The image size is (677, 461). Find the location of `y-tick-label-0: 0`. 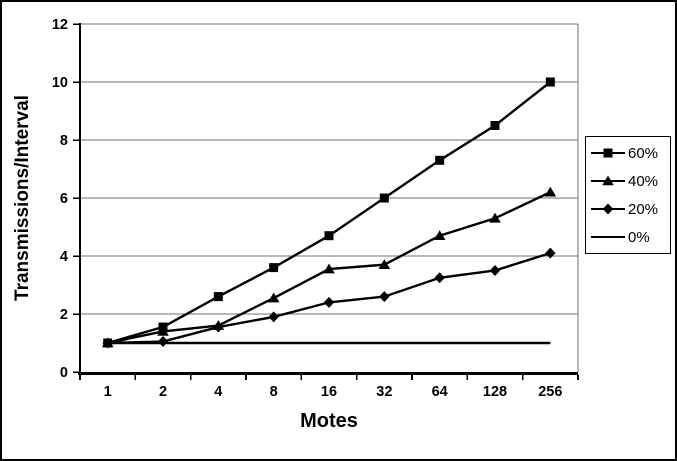

y-tick-label-0: 0 is located at coordinates (64, 373).